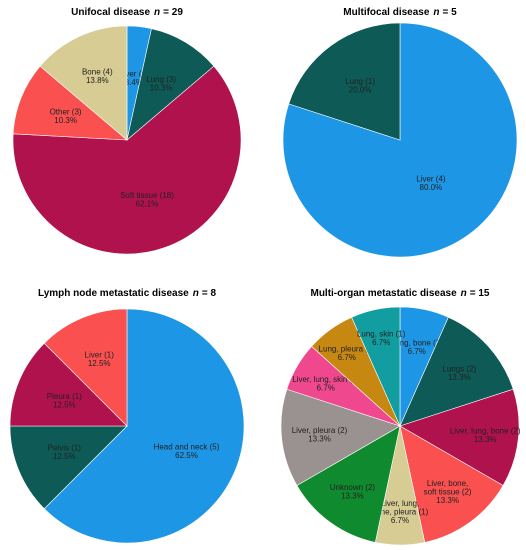 The image size is (526, 550). I want to click on slice-label: Soft tissue (18) 62.1%, so click(147, 200).